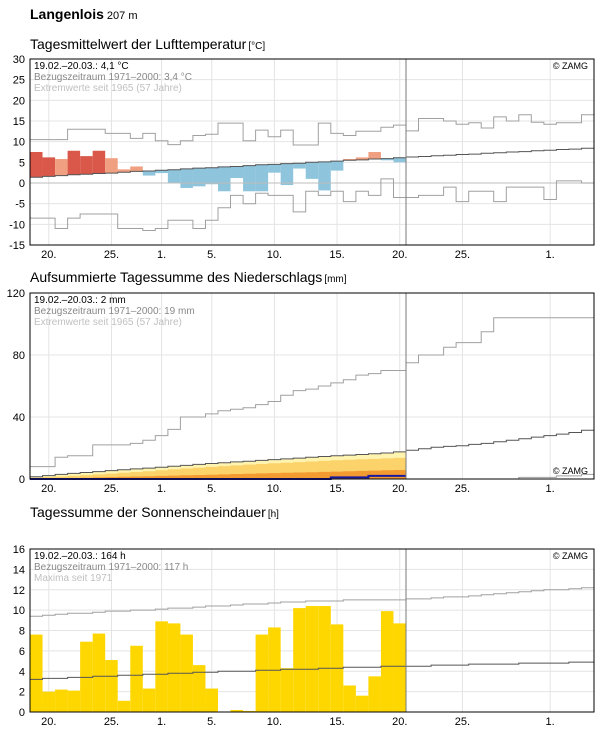 The height and width of the screenshot is (729, 596). I want to click on panel2-y-tick-label: 12, so click(19, 591).